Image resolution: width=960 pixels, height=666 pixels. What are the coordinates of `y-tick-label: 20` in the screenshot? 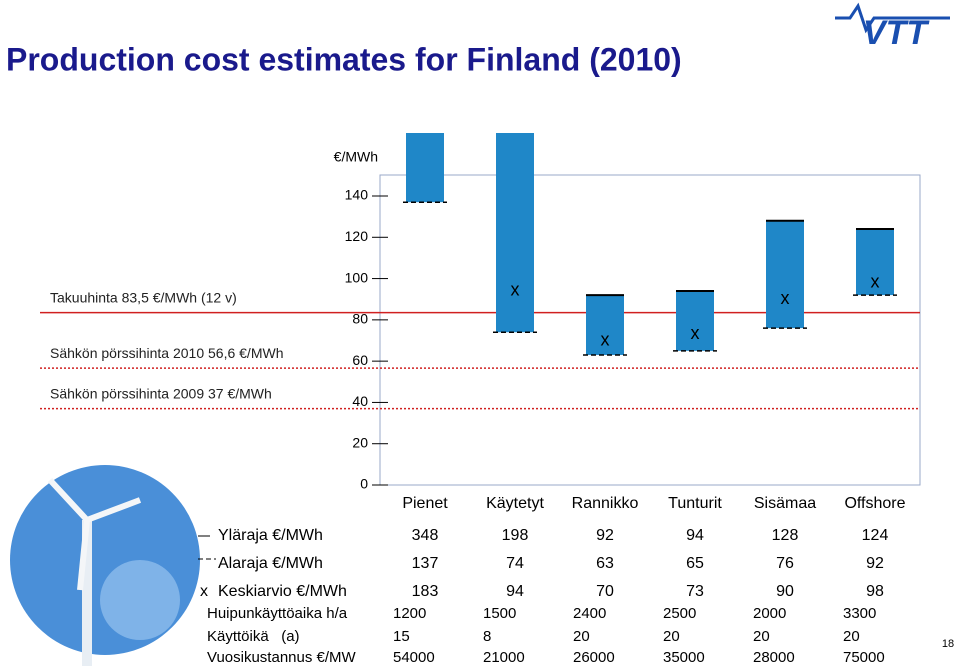 It's located at (360, 442).